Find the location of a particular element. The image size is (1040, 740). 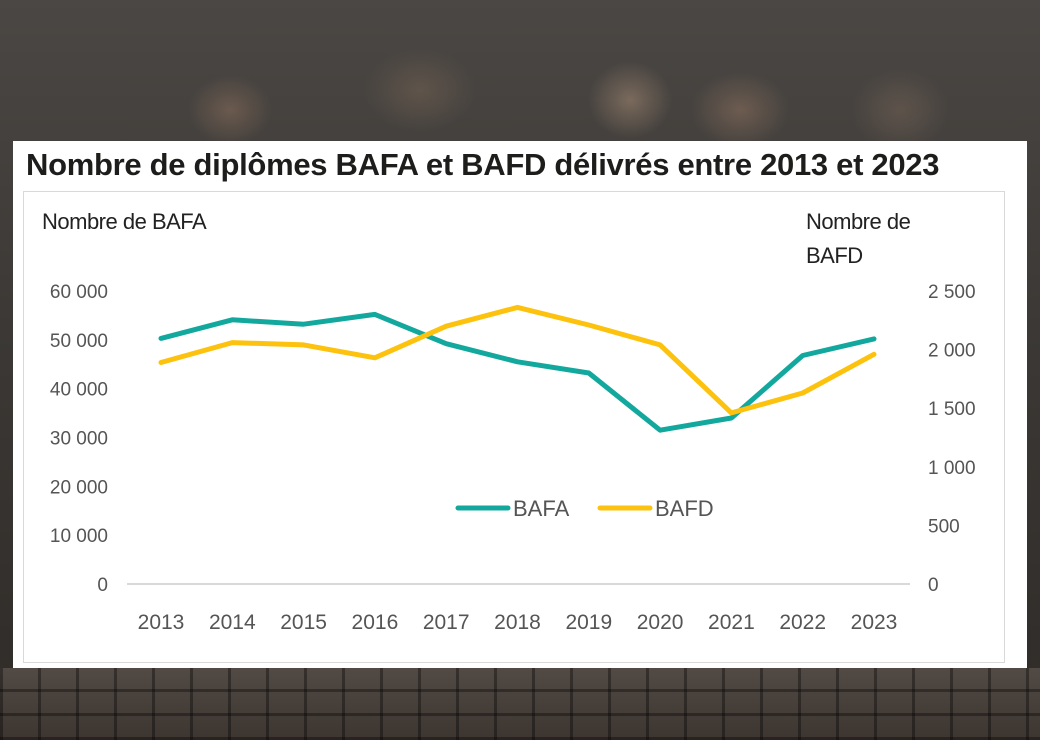

y-right-axis-title-line1: Nombre de is located at coordinates (858, 221).